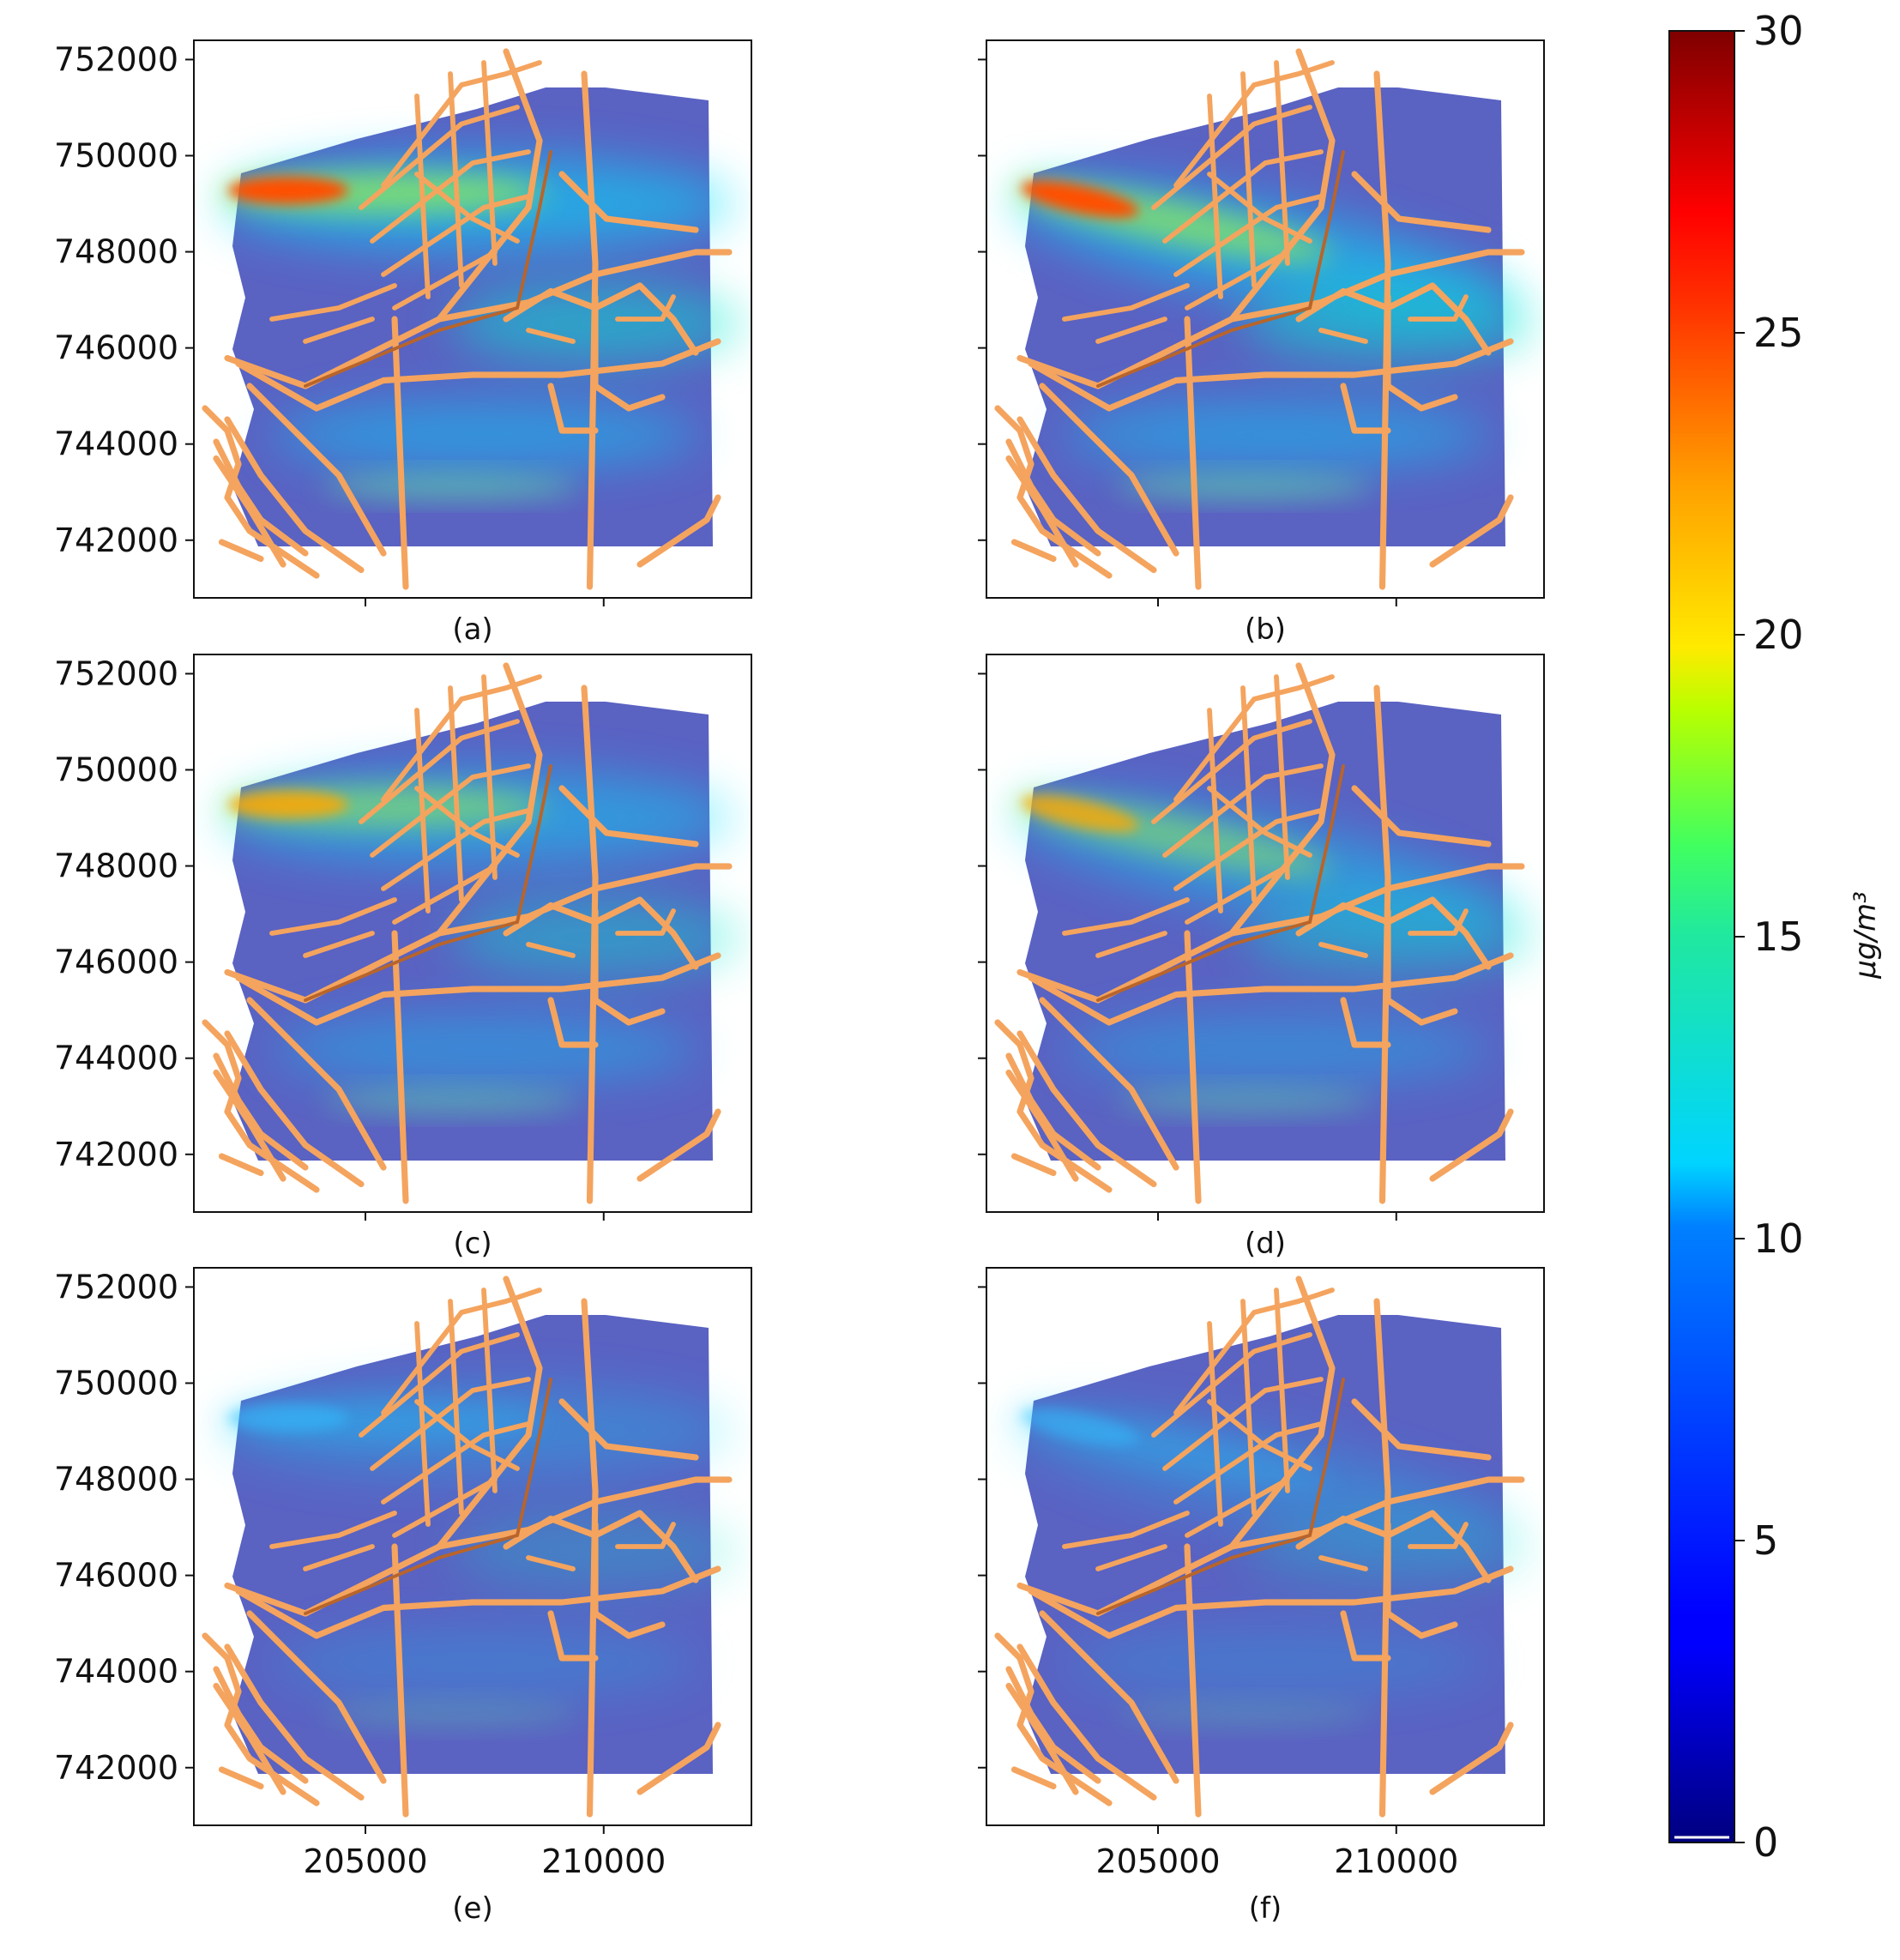 Image resolution: width=1900 pixels, height=1960 pixels. I want to click on panel-b: (b), so click(1261, 343).